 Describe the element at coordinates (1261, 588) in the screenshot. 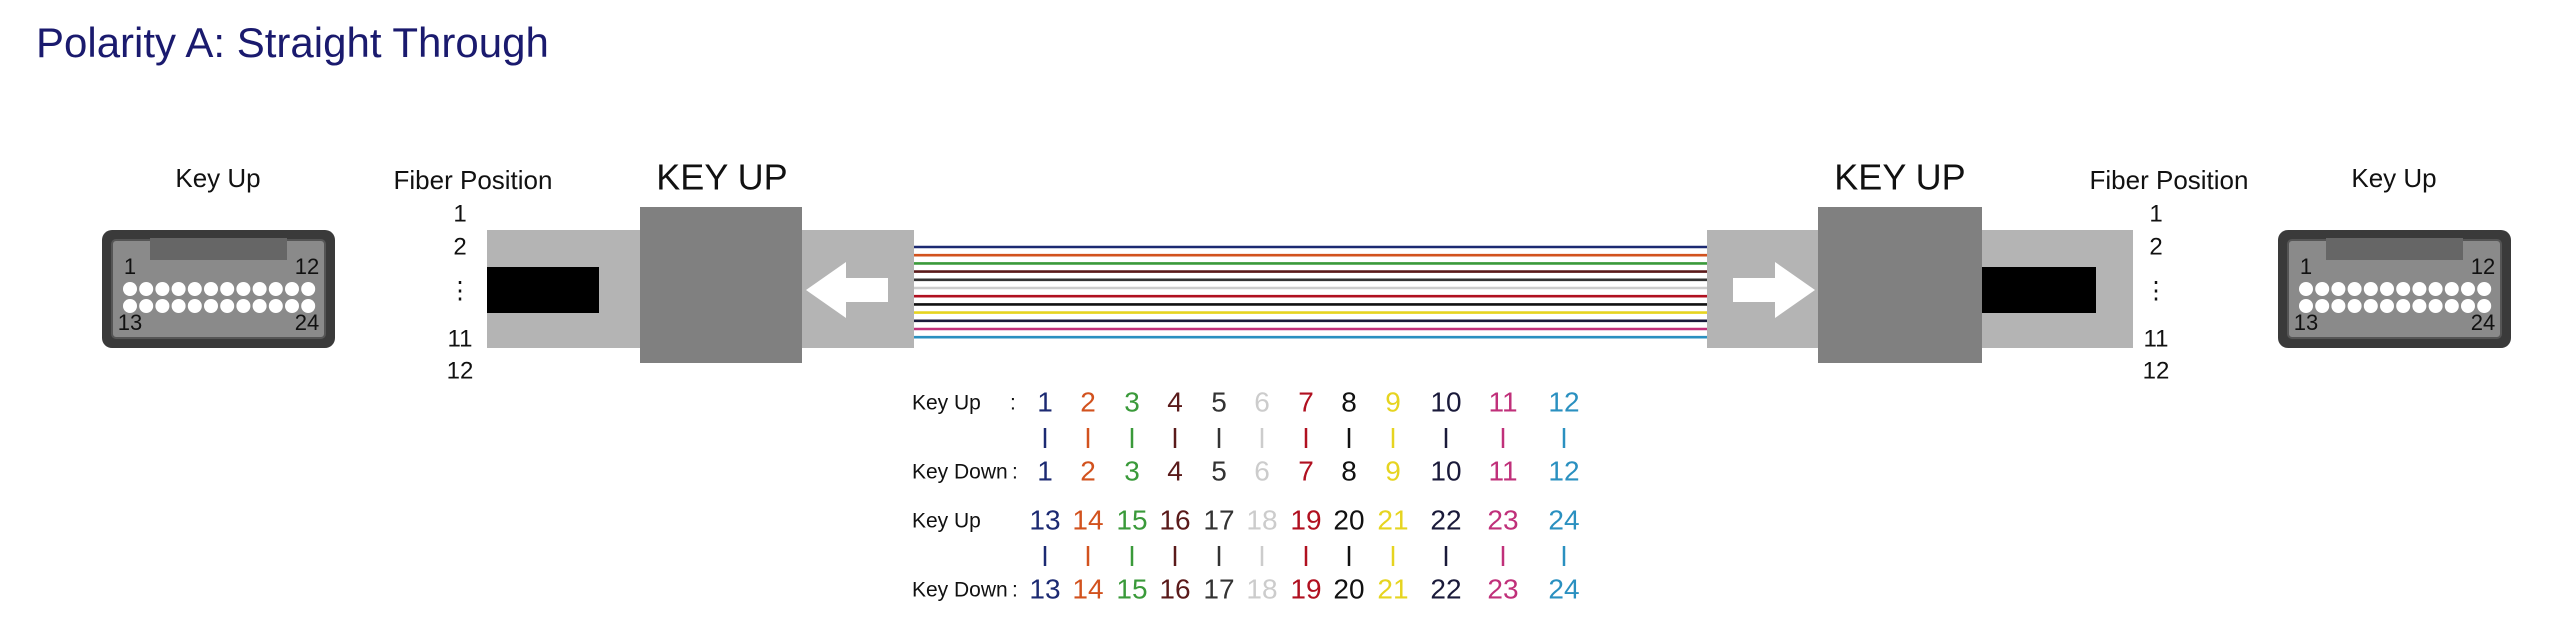

I see `fiber-number: 18` at that location.